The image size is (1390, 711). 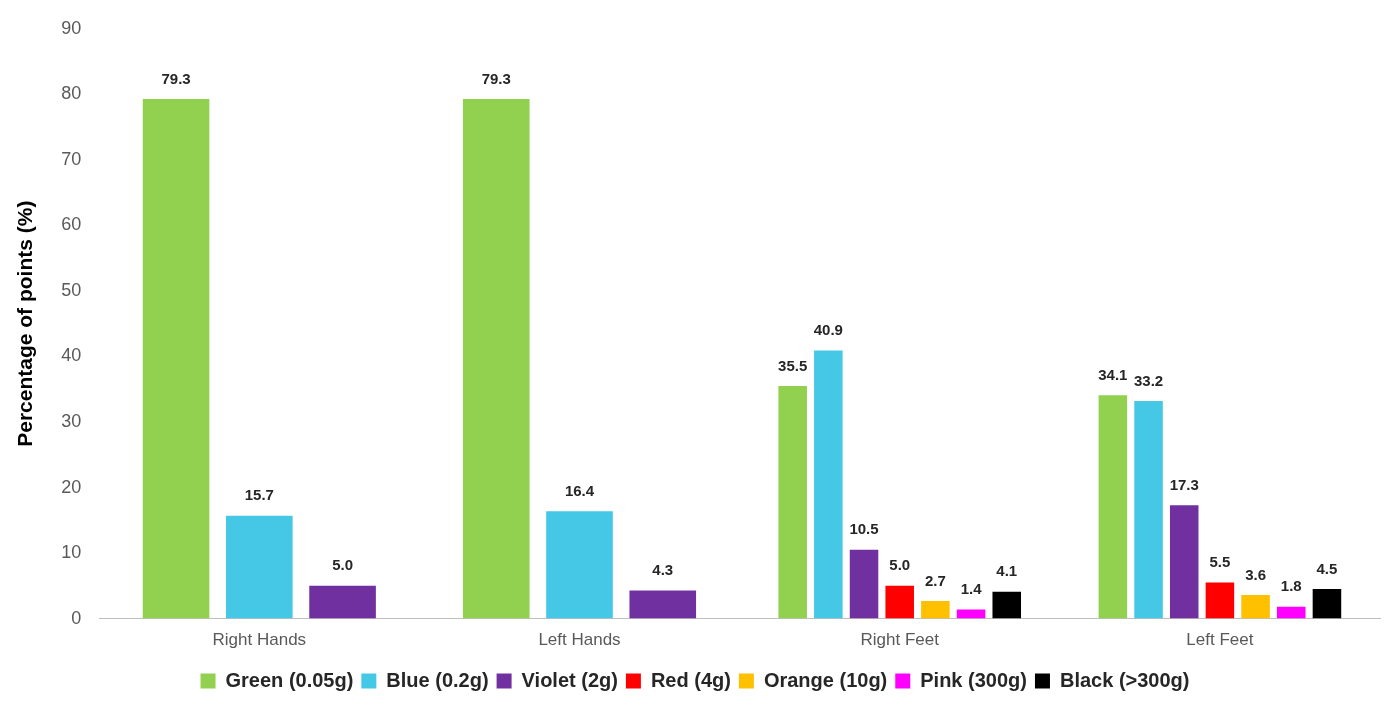 What do you see at coordinates (1327, 568) in the screenshot?
I see `data-label: 4.5` at bounding box center [1327, 568].